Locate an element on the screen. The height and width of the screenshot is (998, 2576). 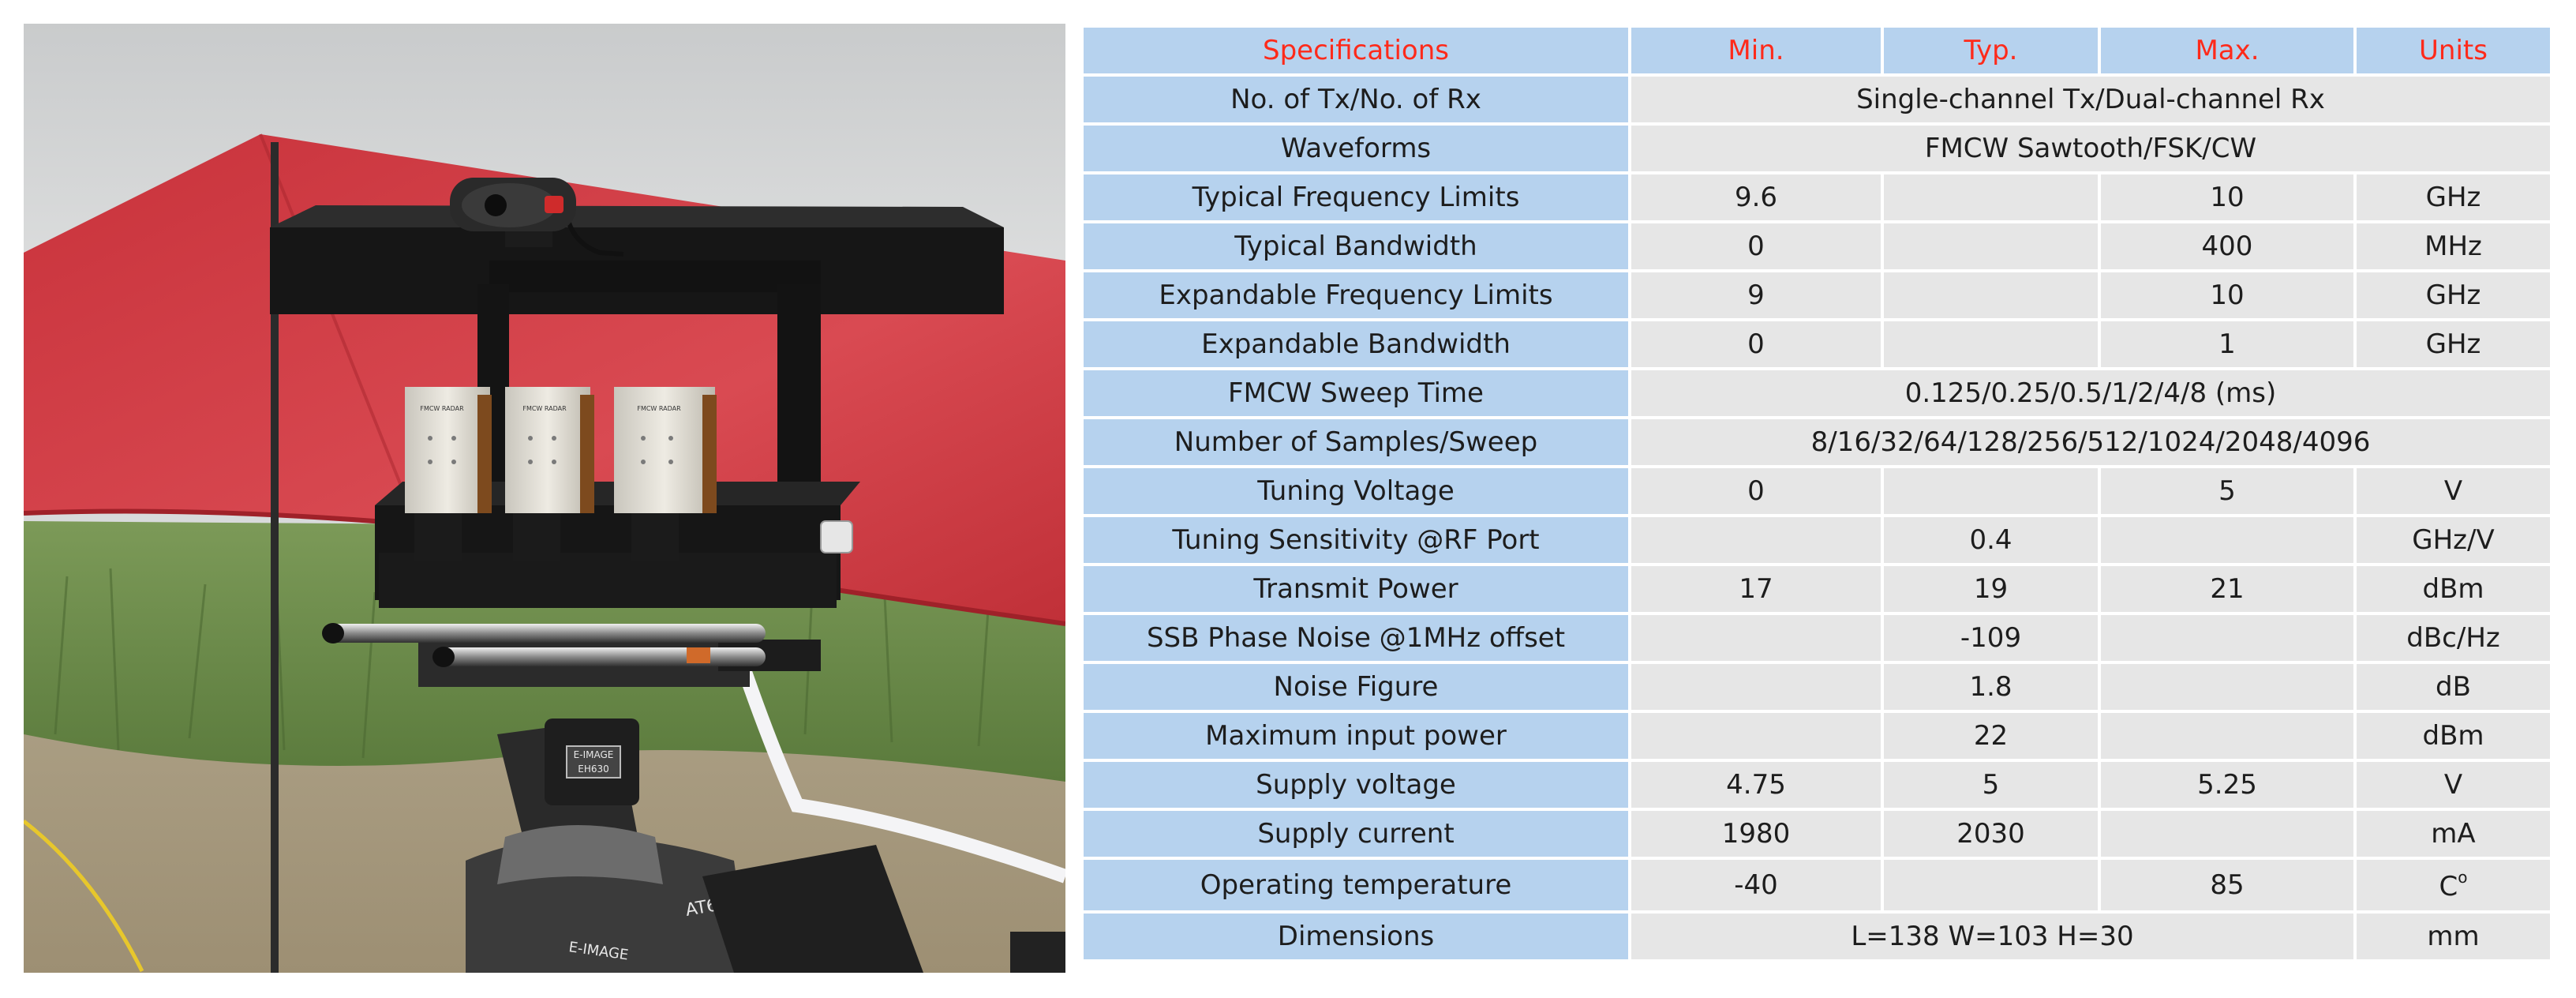
spec-name: Tuning Sensitivity @RF Port is located at coordinates (1356, 540).